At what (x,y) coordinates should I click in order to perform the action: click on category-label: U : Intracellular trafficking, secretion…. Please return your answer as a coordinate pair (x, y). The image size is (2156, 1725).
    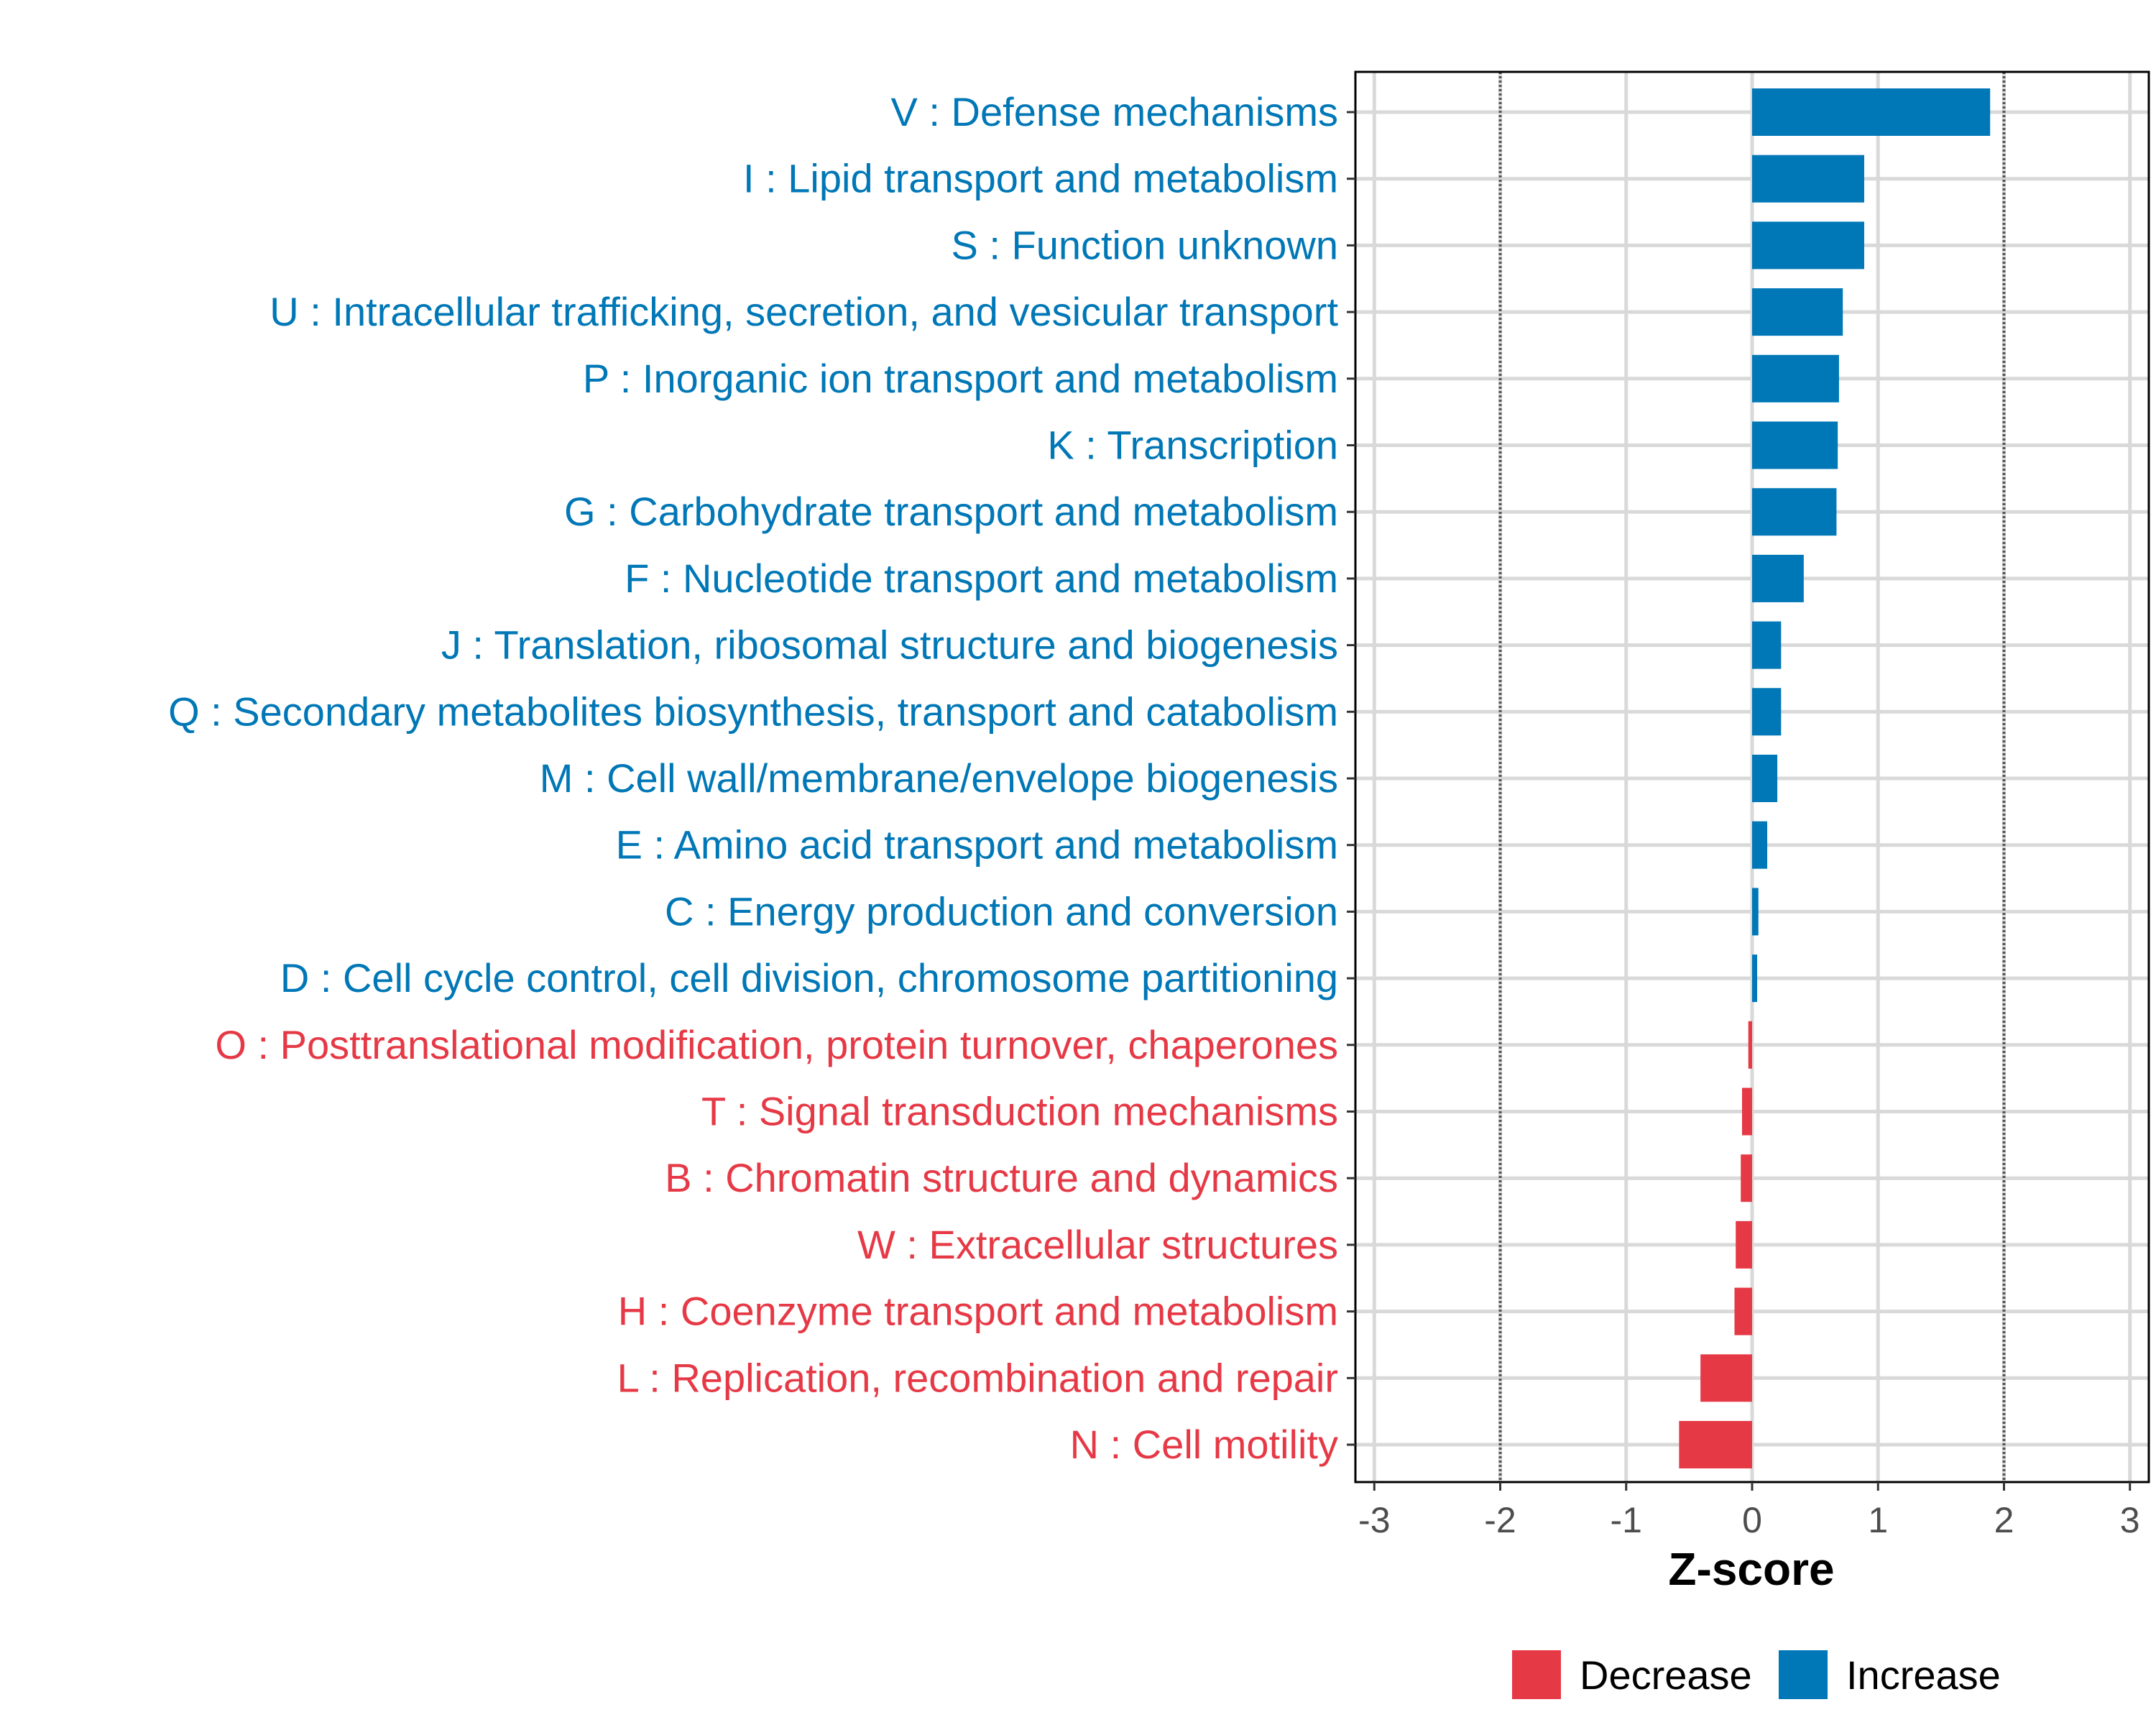
    Looking at the image, I should click on (804, 311).